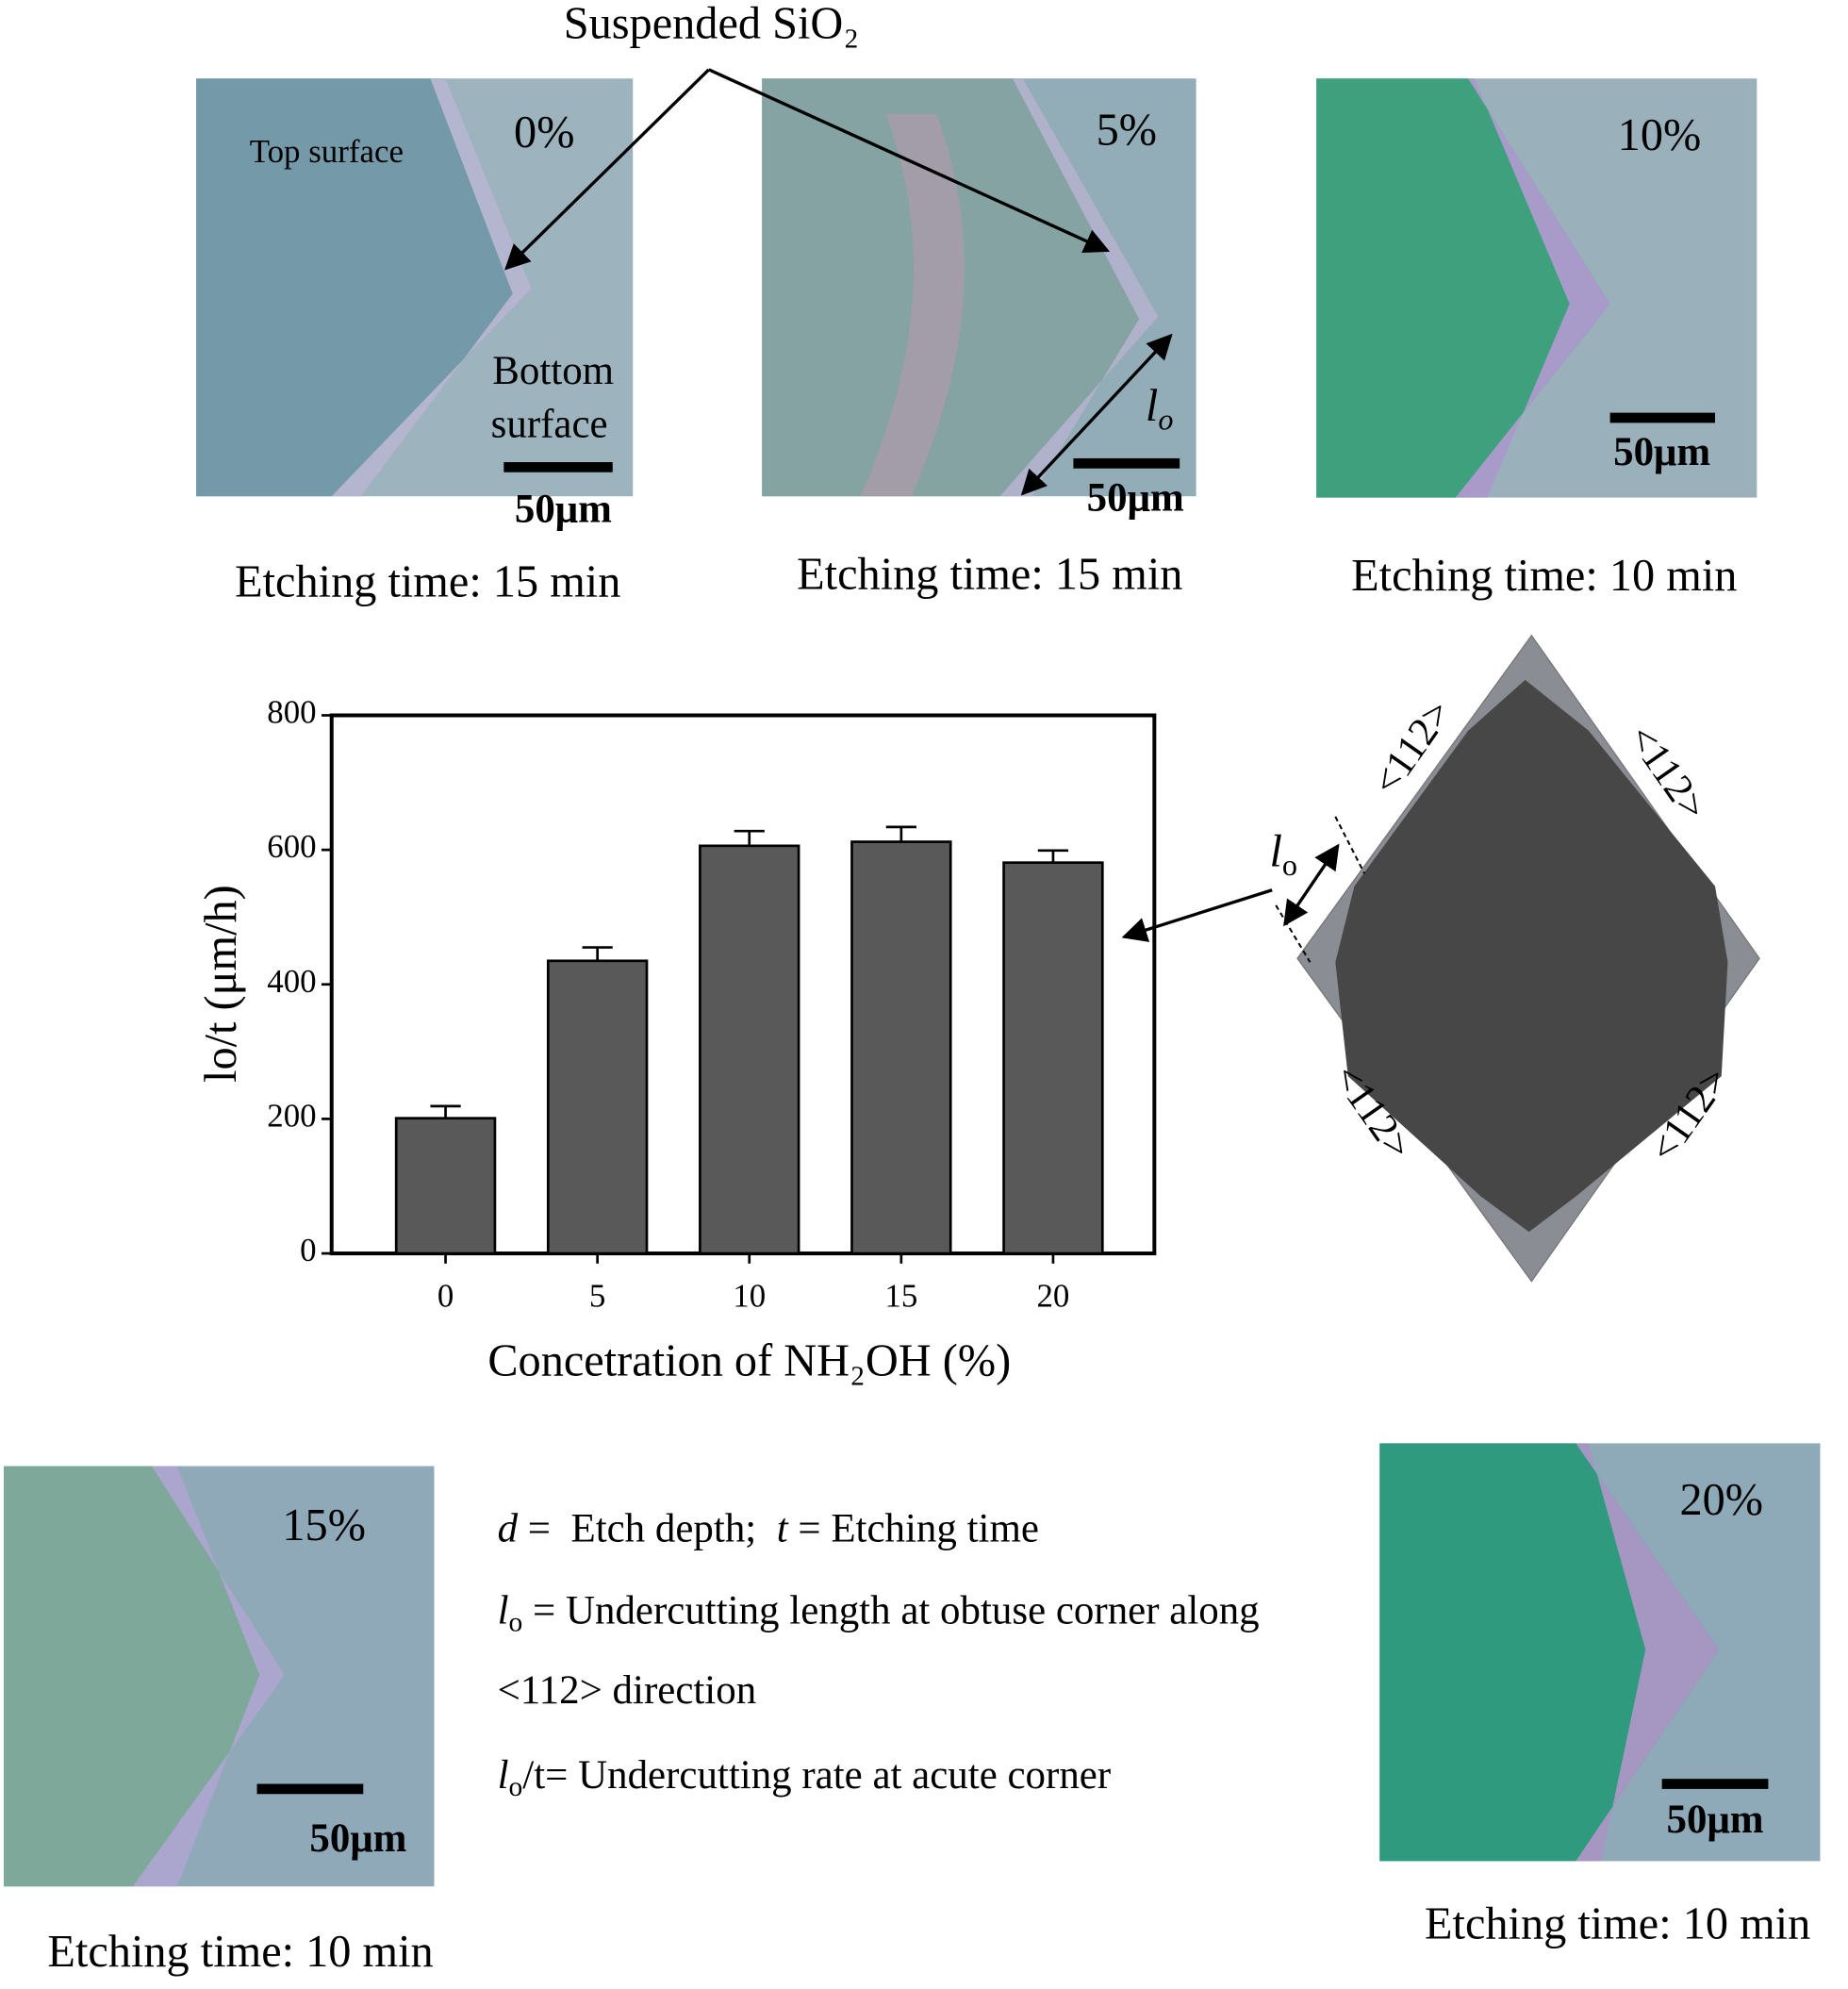 The width and height of the screenshot is (1848, 1989). I want to click on panel-label: 5%, so click(1127, 130).